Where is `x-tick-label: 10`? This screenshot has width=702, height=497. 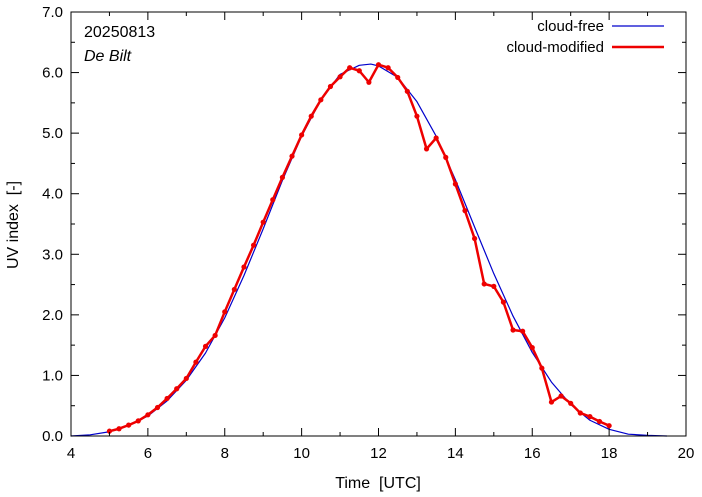 x-tick-label: 10 is located at coordinates (301, 453).